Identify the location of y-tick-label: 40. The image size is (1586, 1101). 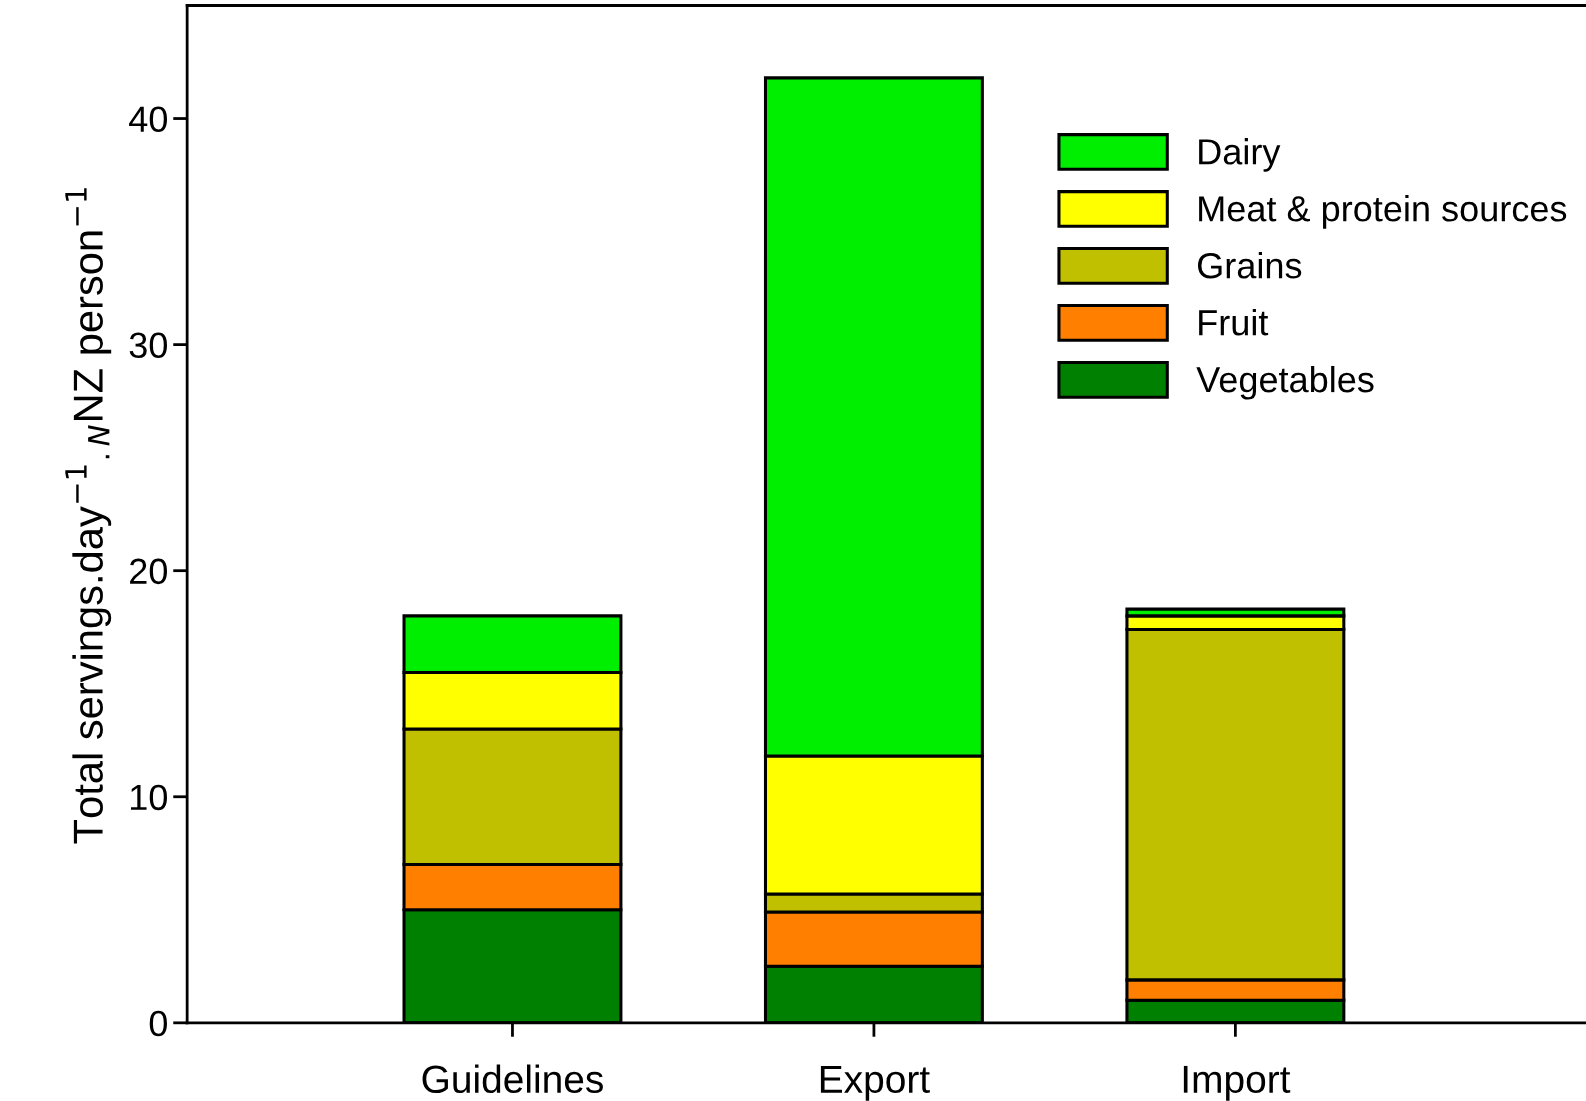
(148, 119).